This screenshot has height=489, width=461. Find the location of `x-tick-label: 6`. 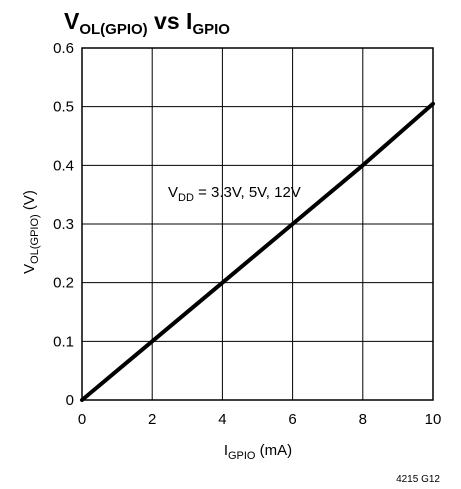

x-tick-label: 6 is located at coordinates (292, 419).